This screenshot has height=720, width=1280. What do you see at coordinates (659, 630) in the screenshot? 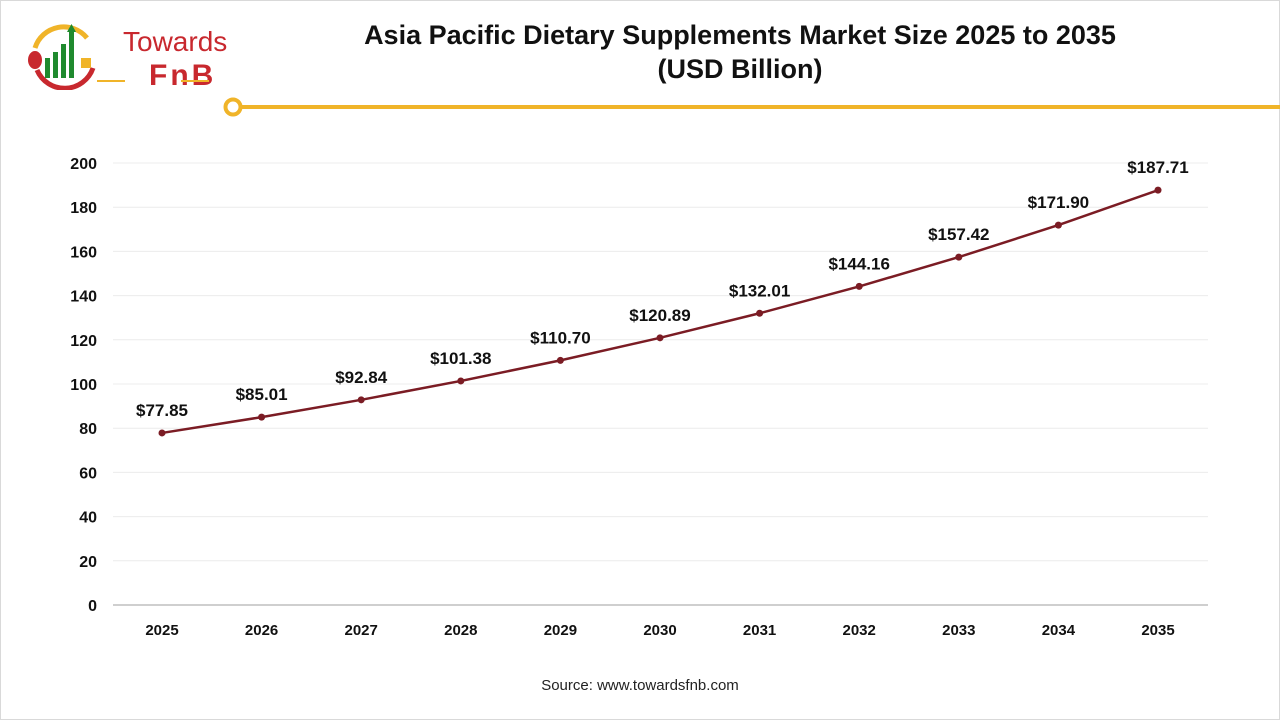
I see `x-tick-label: 2030` at bounding box center [659, 630].